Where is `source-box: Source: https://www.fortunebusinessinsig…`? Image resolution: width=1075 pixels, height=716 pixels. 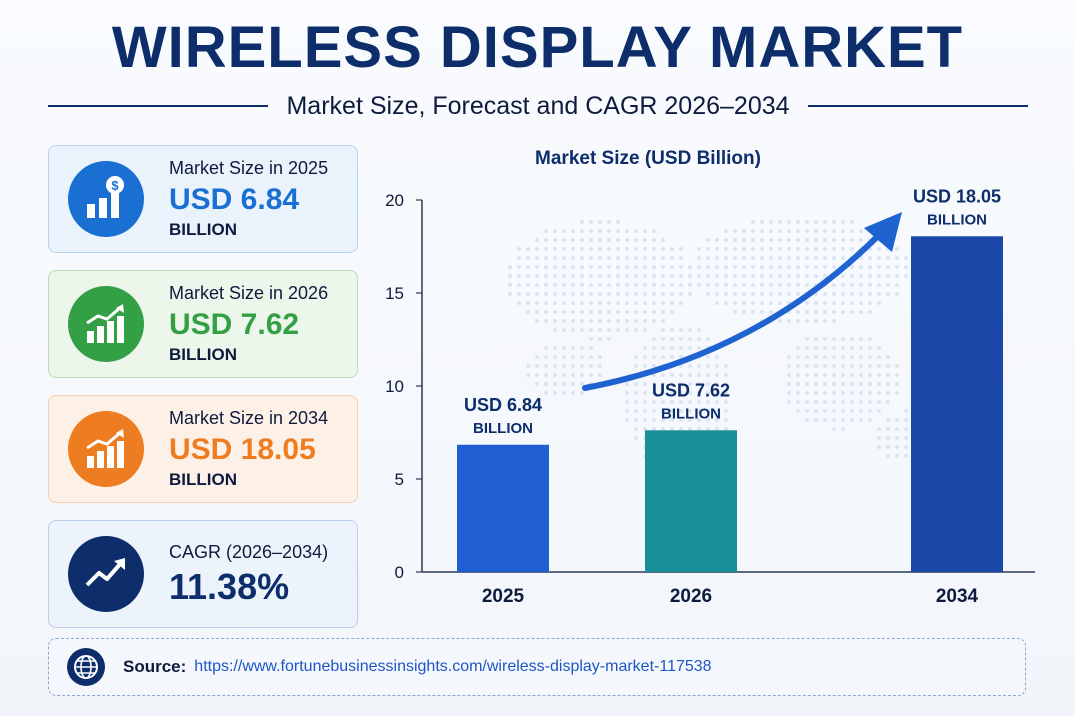
source-box: Source: https://www.fortunebusinessinsig… is located at coordinates (537, 667).